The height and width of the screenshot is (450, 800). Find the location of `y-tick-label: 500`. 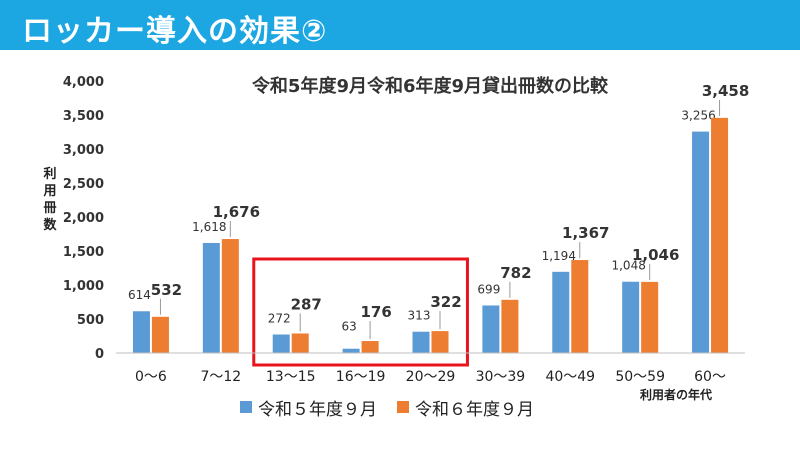

y-tick-label: 500 is located at coordinates (90, 320).